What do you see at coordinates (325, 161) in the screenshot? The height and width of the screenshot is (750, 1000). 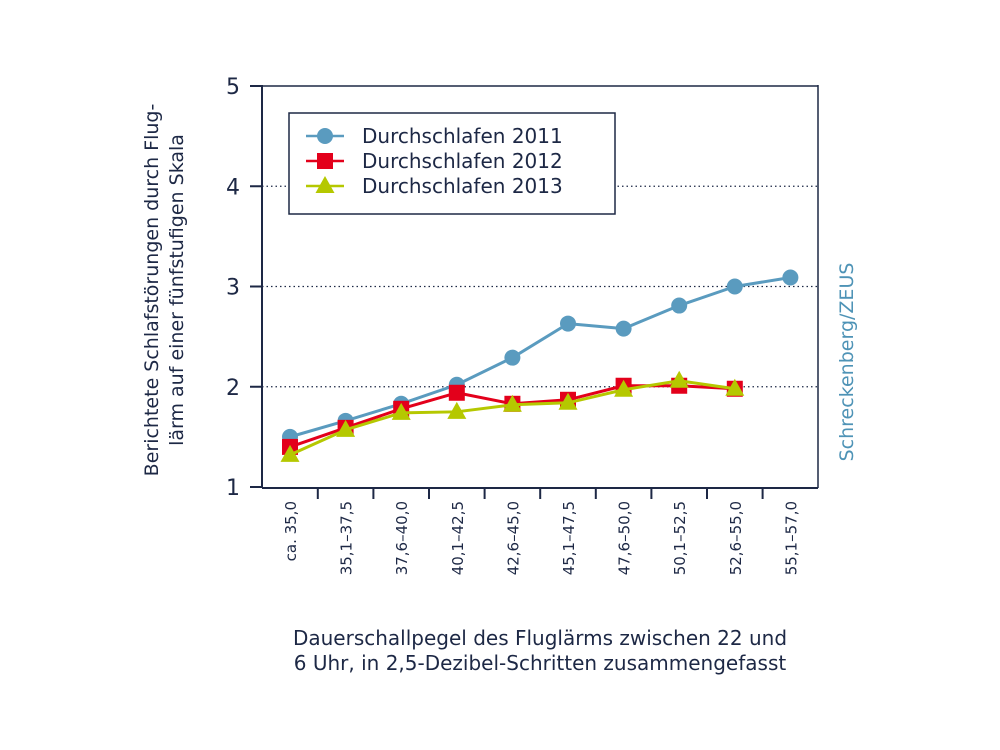 I see `legend-marker-square-icon` at bounding box center [325, 161].